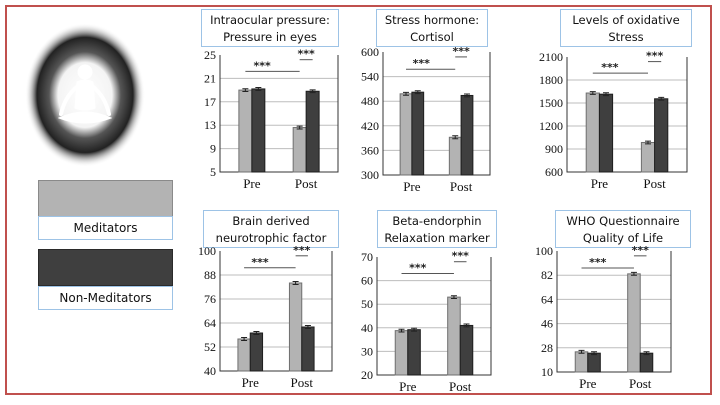 The width and height of the screenshot is (720, 405). What do you see at coordinates (210, 275) in the screenshot?
I see `y-tick-label: 88` at bounding box center [210, 275].